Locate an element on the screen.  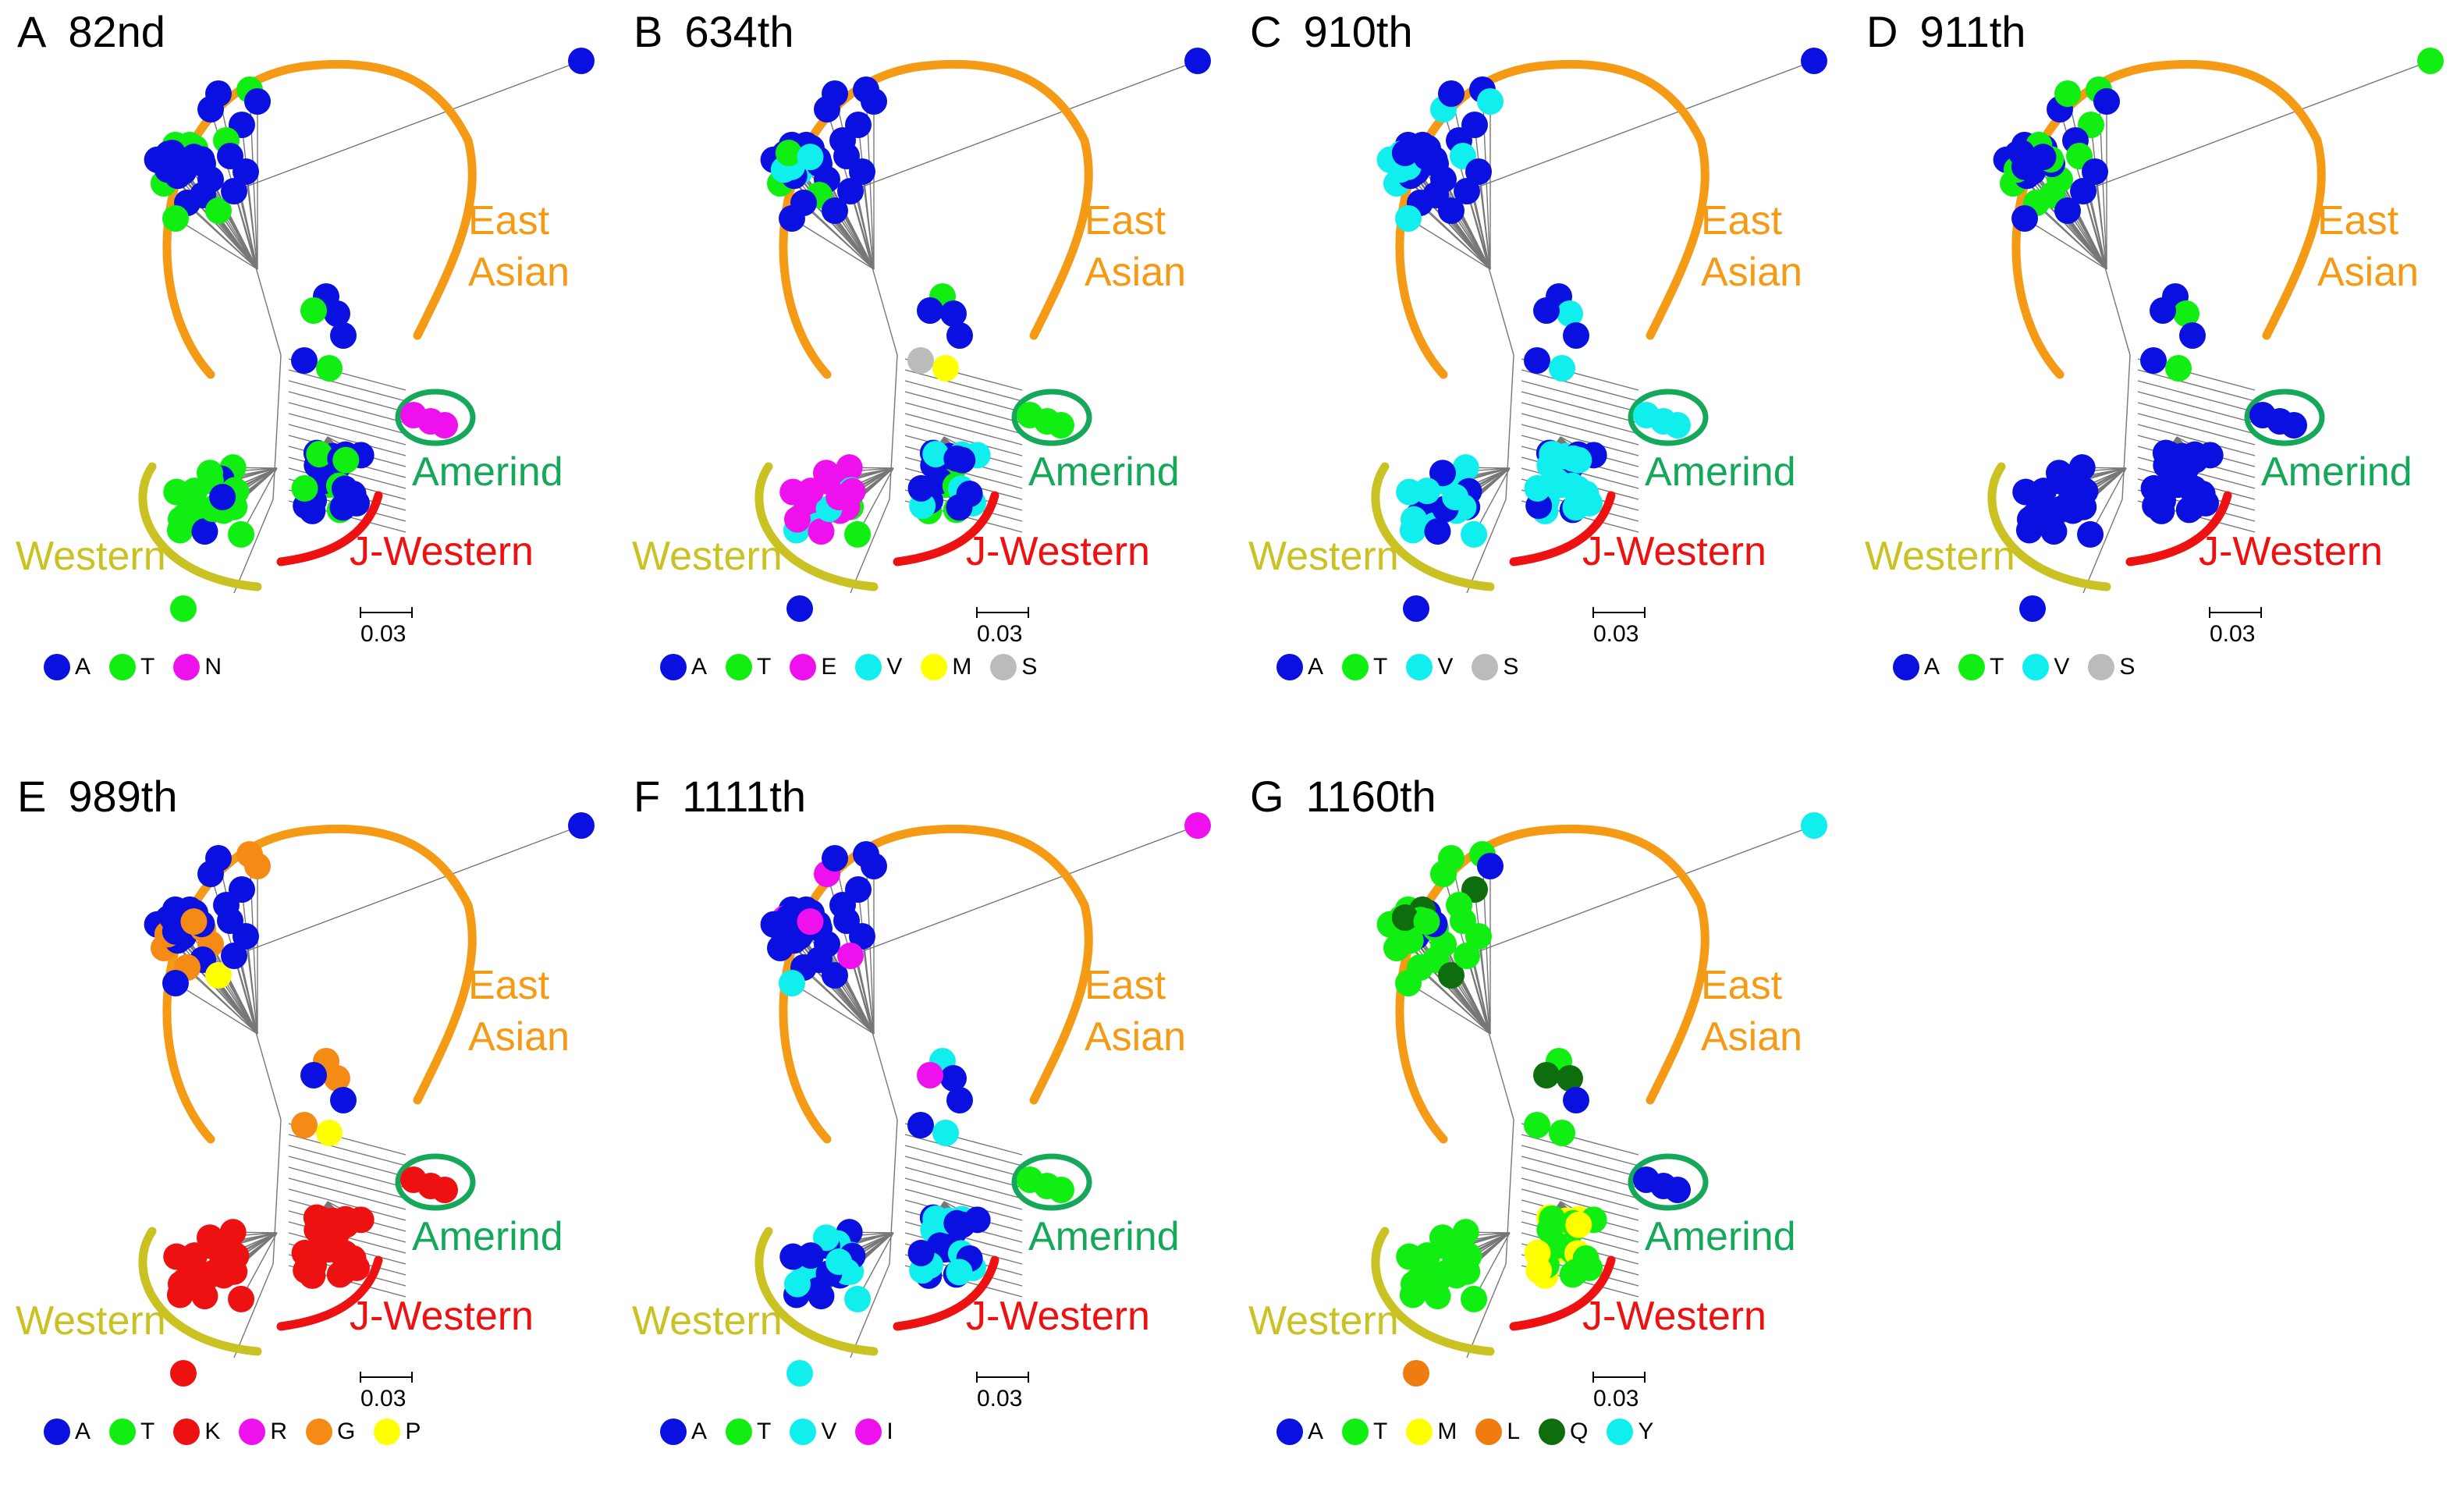
legend-item: S is located at coordinates (1495, 667).